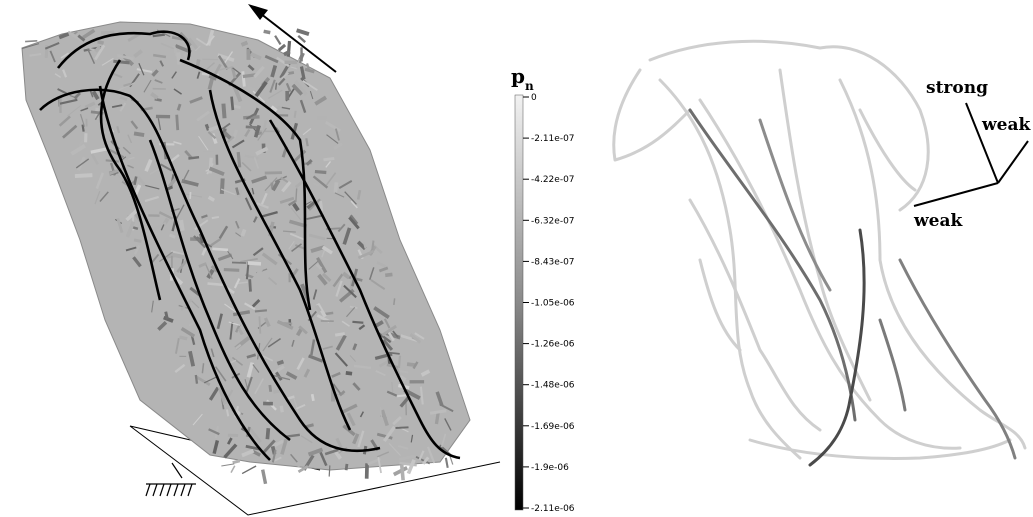 The height and width of the screenshot is (517, 1033). I want to click on colorbar-tick-label: -1.69e-06, so click(553, 427).